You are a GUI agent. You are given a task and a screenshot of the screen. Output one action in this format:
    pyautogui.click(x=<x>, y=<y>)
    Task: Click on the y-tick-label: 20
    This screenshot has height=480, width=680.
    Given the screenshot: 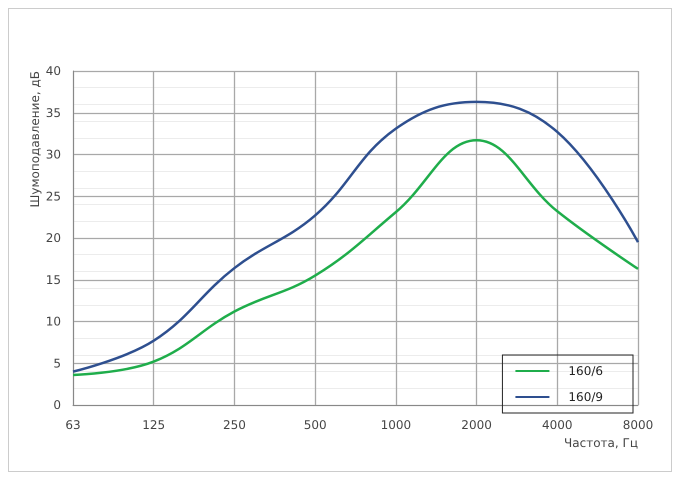 What is the action you would take?
    pyautogui.click(x=53, y=238)
    